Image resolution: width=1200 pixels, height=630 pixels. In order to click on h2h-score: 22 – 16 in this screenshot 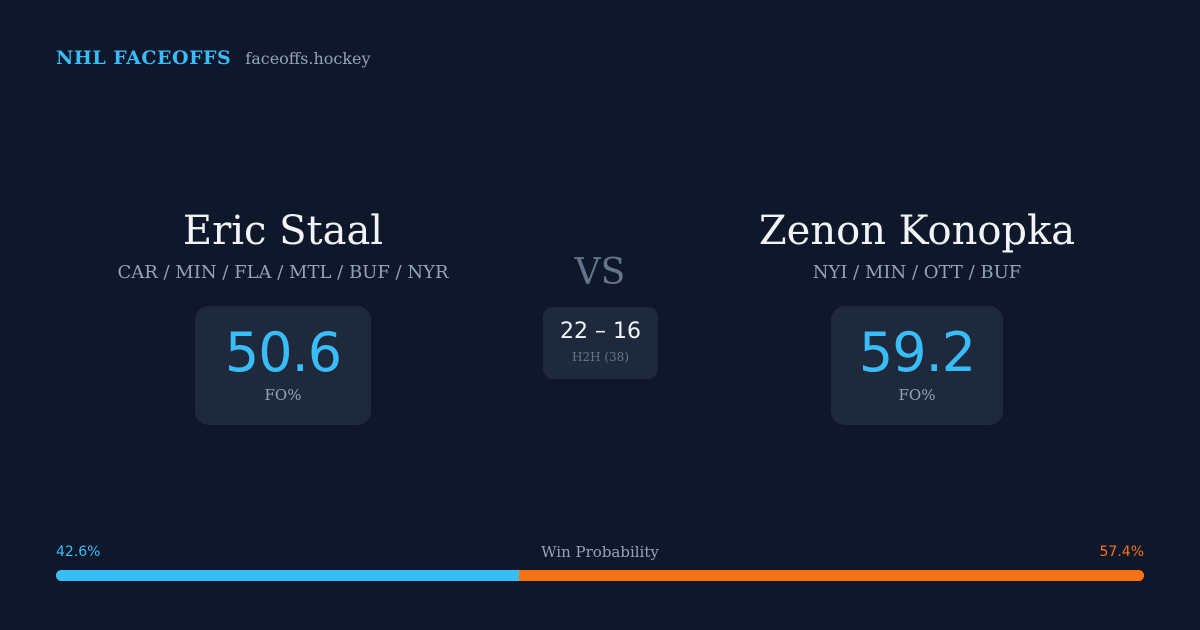, I will do `click(600, 331)`.